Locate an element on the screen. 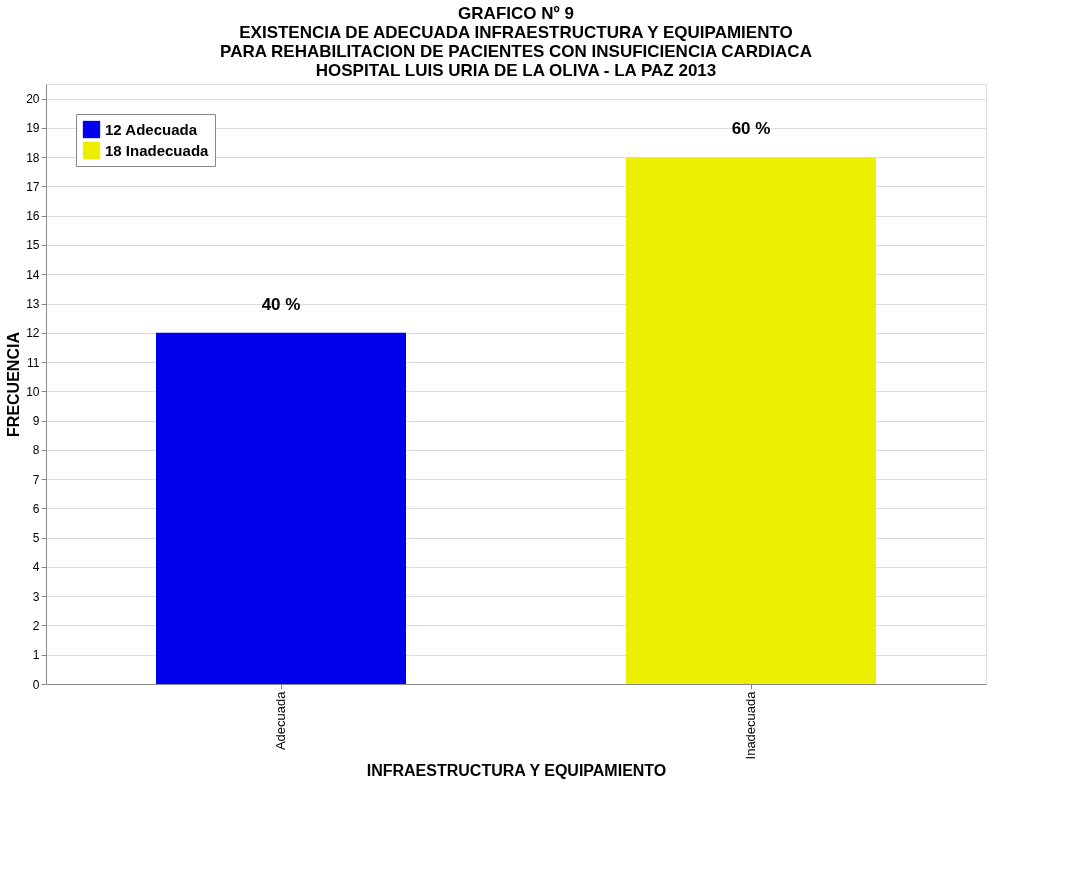 This screenshot has height=876, width=1092. x-axis-title: INFRAESTRUCTURA Y EQUIPAMIENTO is located at coordinates (516, 771).